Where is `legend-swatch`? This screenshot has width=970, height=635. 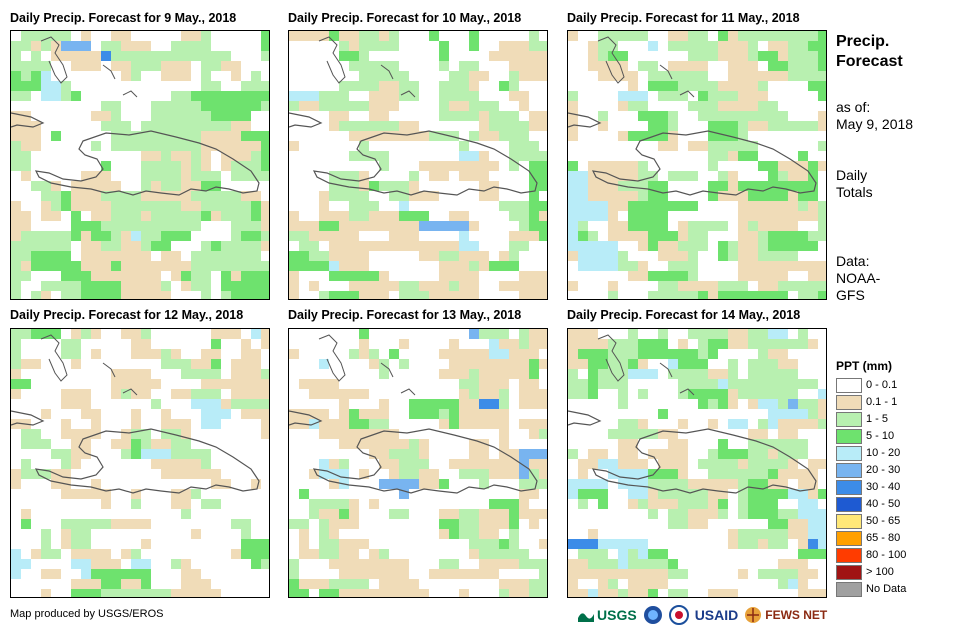
legend-swatch is located at coordinates (849, 487).